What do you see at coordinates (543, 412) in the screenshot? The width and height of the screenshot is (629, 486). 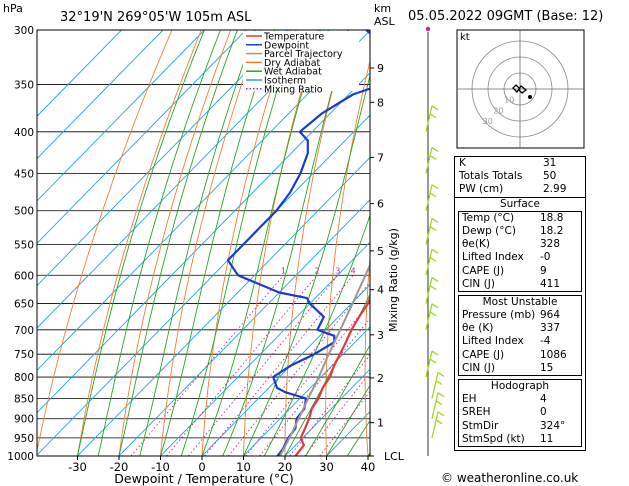 I see `row-value: 0` at bounding box center [543, 412].